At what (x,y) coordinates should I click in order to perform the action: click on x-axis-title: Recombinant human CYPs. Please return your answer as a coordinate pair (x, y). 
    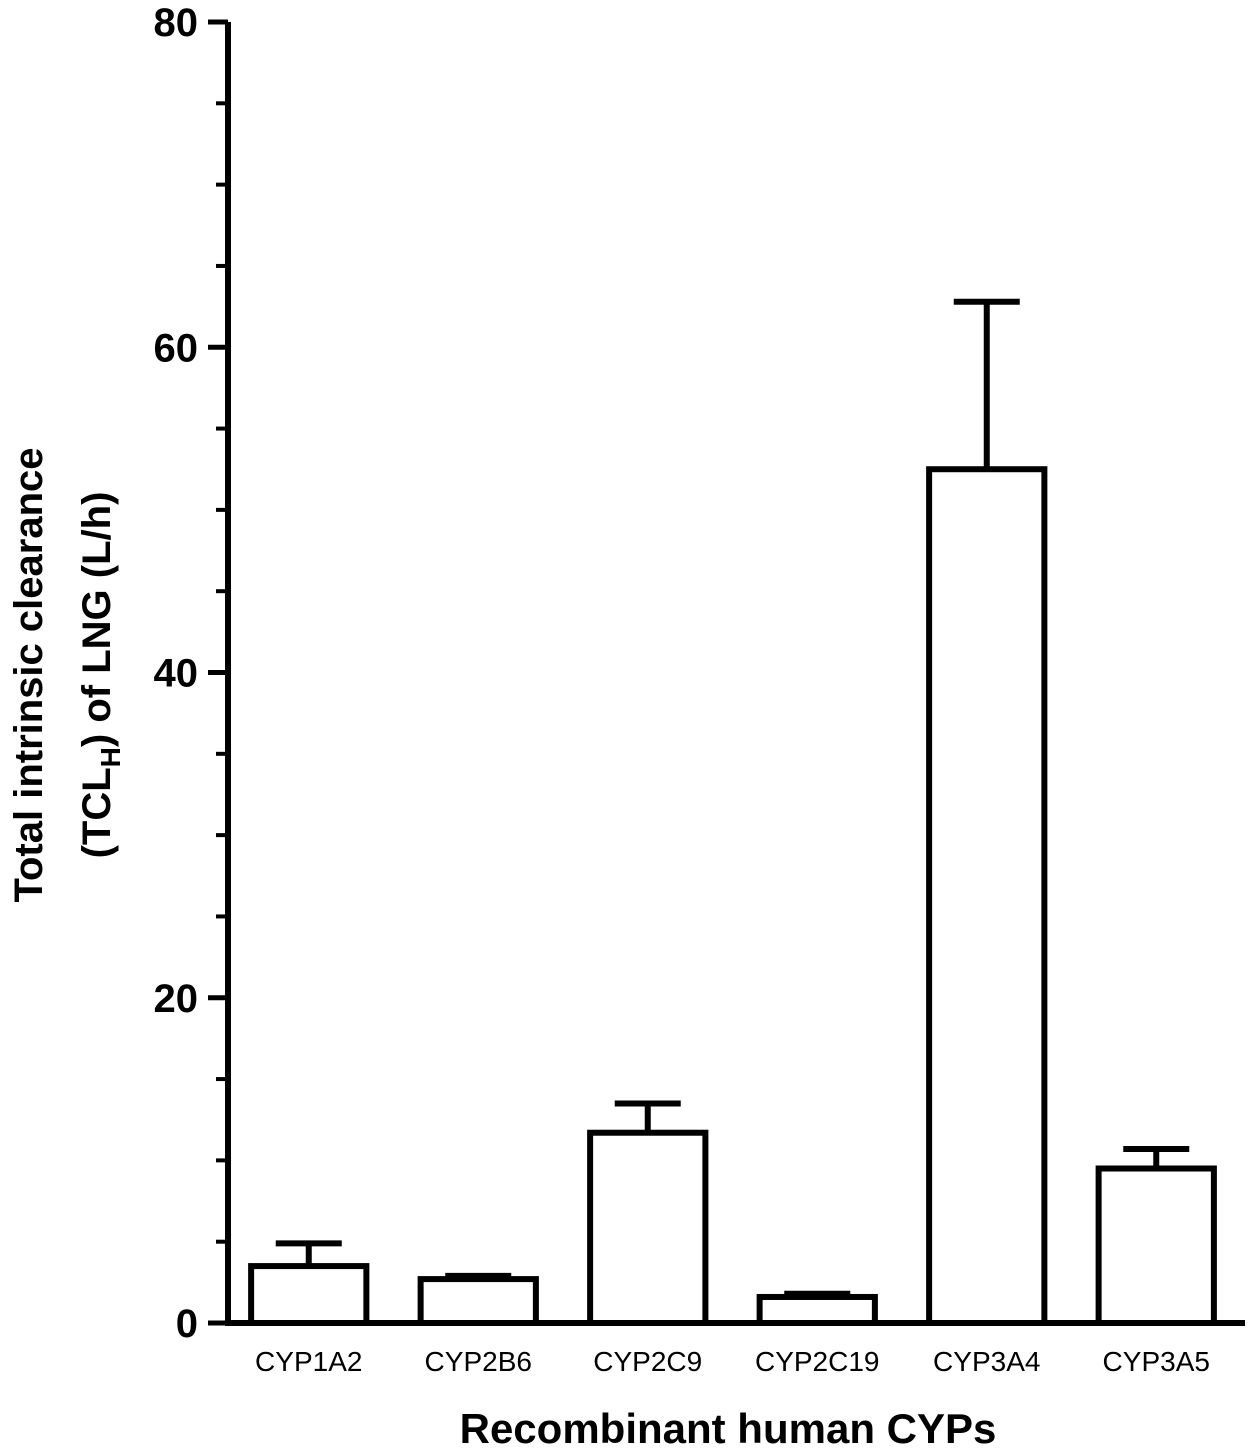
    Looking at the image, I should click on (728, 1427).